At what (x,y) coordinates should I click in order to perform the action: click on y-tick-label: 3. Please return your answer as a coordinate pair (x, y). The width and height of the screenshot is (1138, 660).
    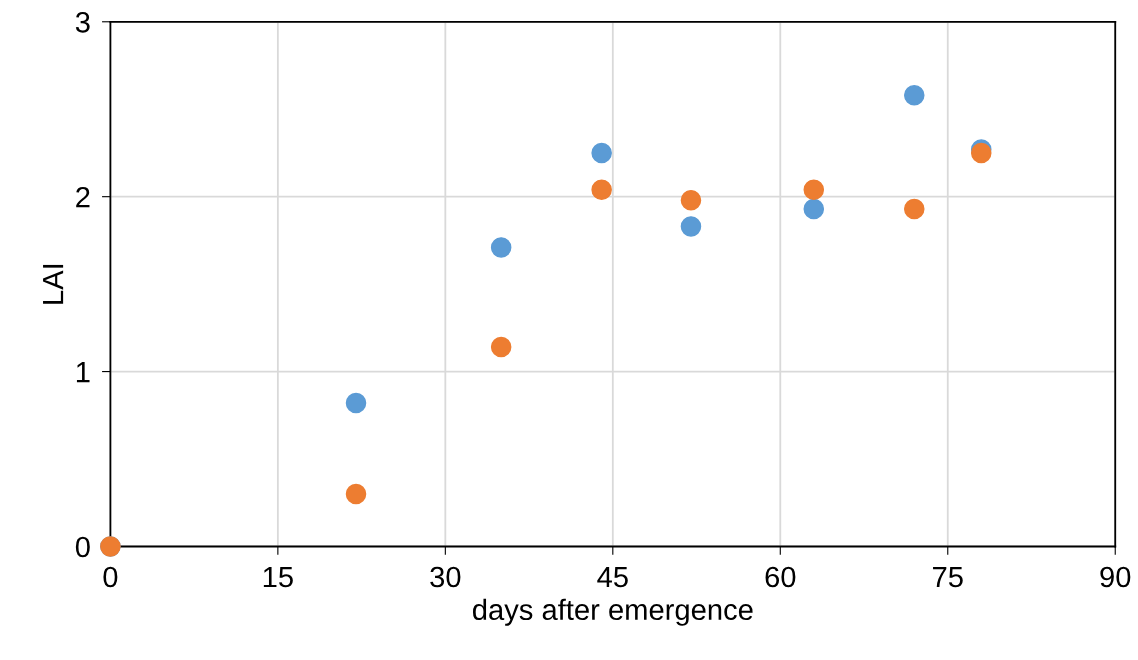
    Looking at the image, I should click on (82, 22).